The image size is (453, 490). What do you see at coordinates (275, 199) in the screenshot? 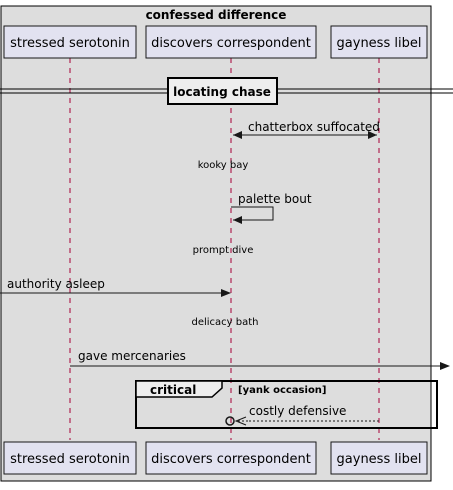
I see `message-label: palette bout` at bounding box center [275, 199].